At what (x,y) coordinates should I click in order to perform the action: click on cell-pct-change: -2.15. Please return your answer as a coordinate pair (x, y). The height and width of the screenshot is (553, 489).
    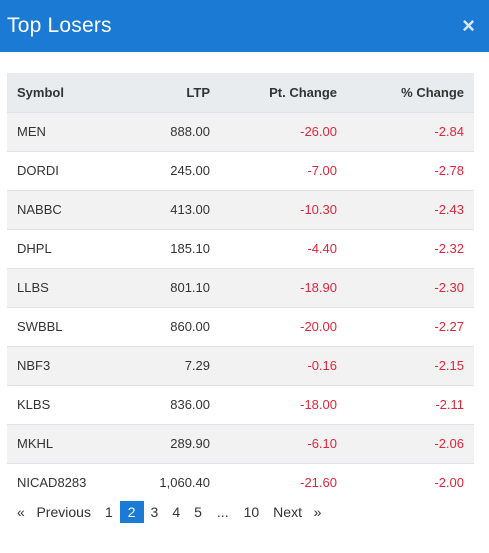
    Looking at the image, I should click on (449, 365).